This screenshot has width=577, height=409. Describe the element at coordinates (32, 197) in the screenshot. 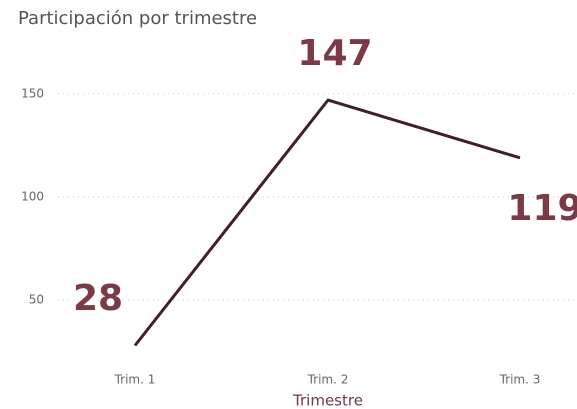

I see `y-tick-label: 100` at that location.